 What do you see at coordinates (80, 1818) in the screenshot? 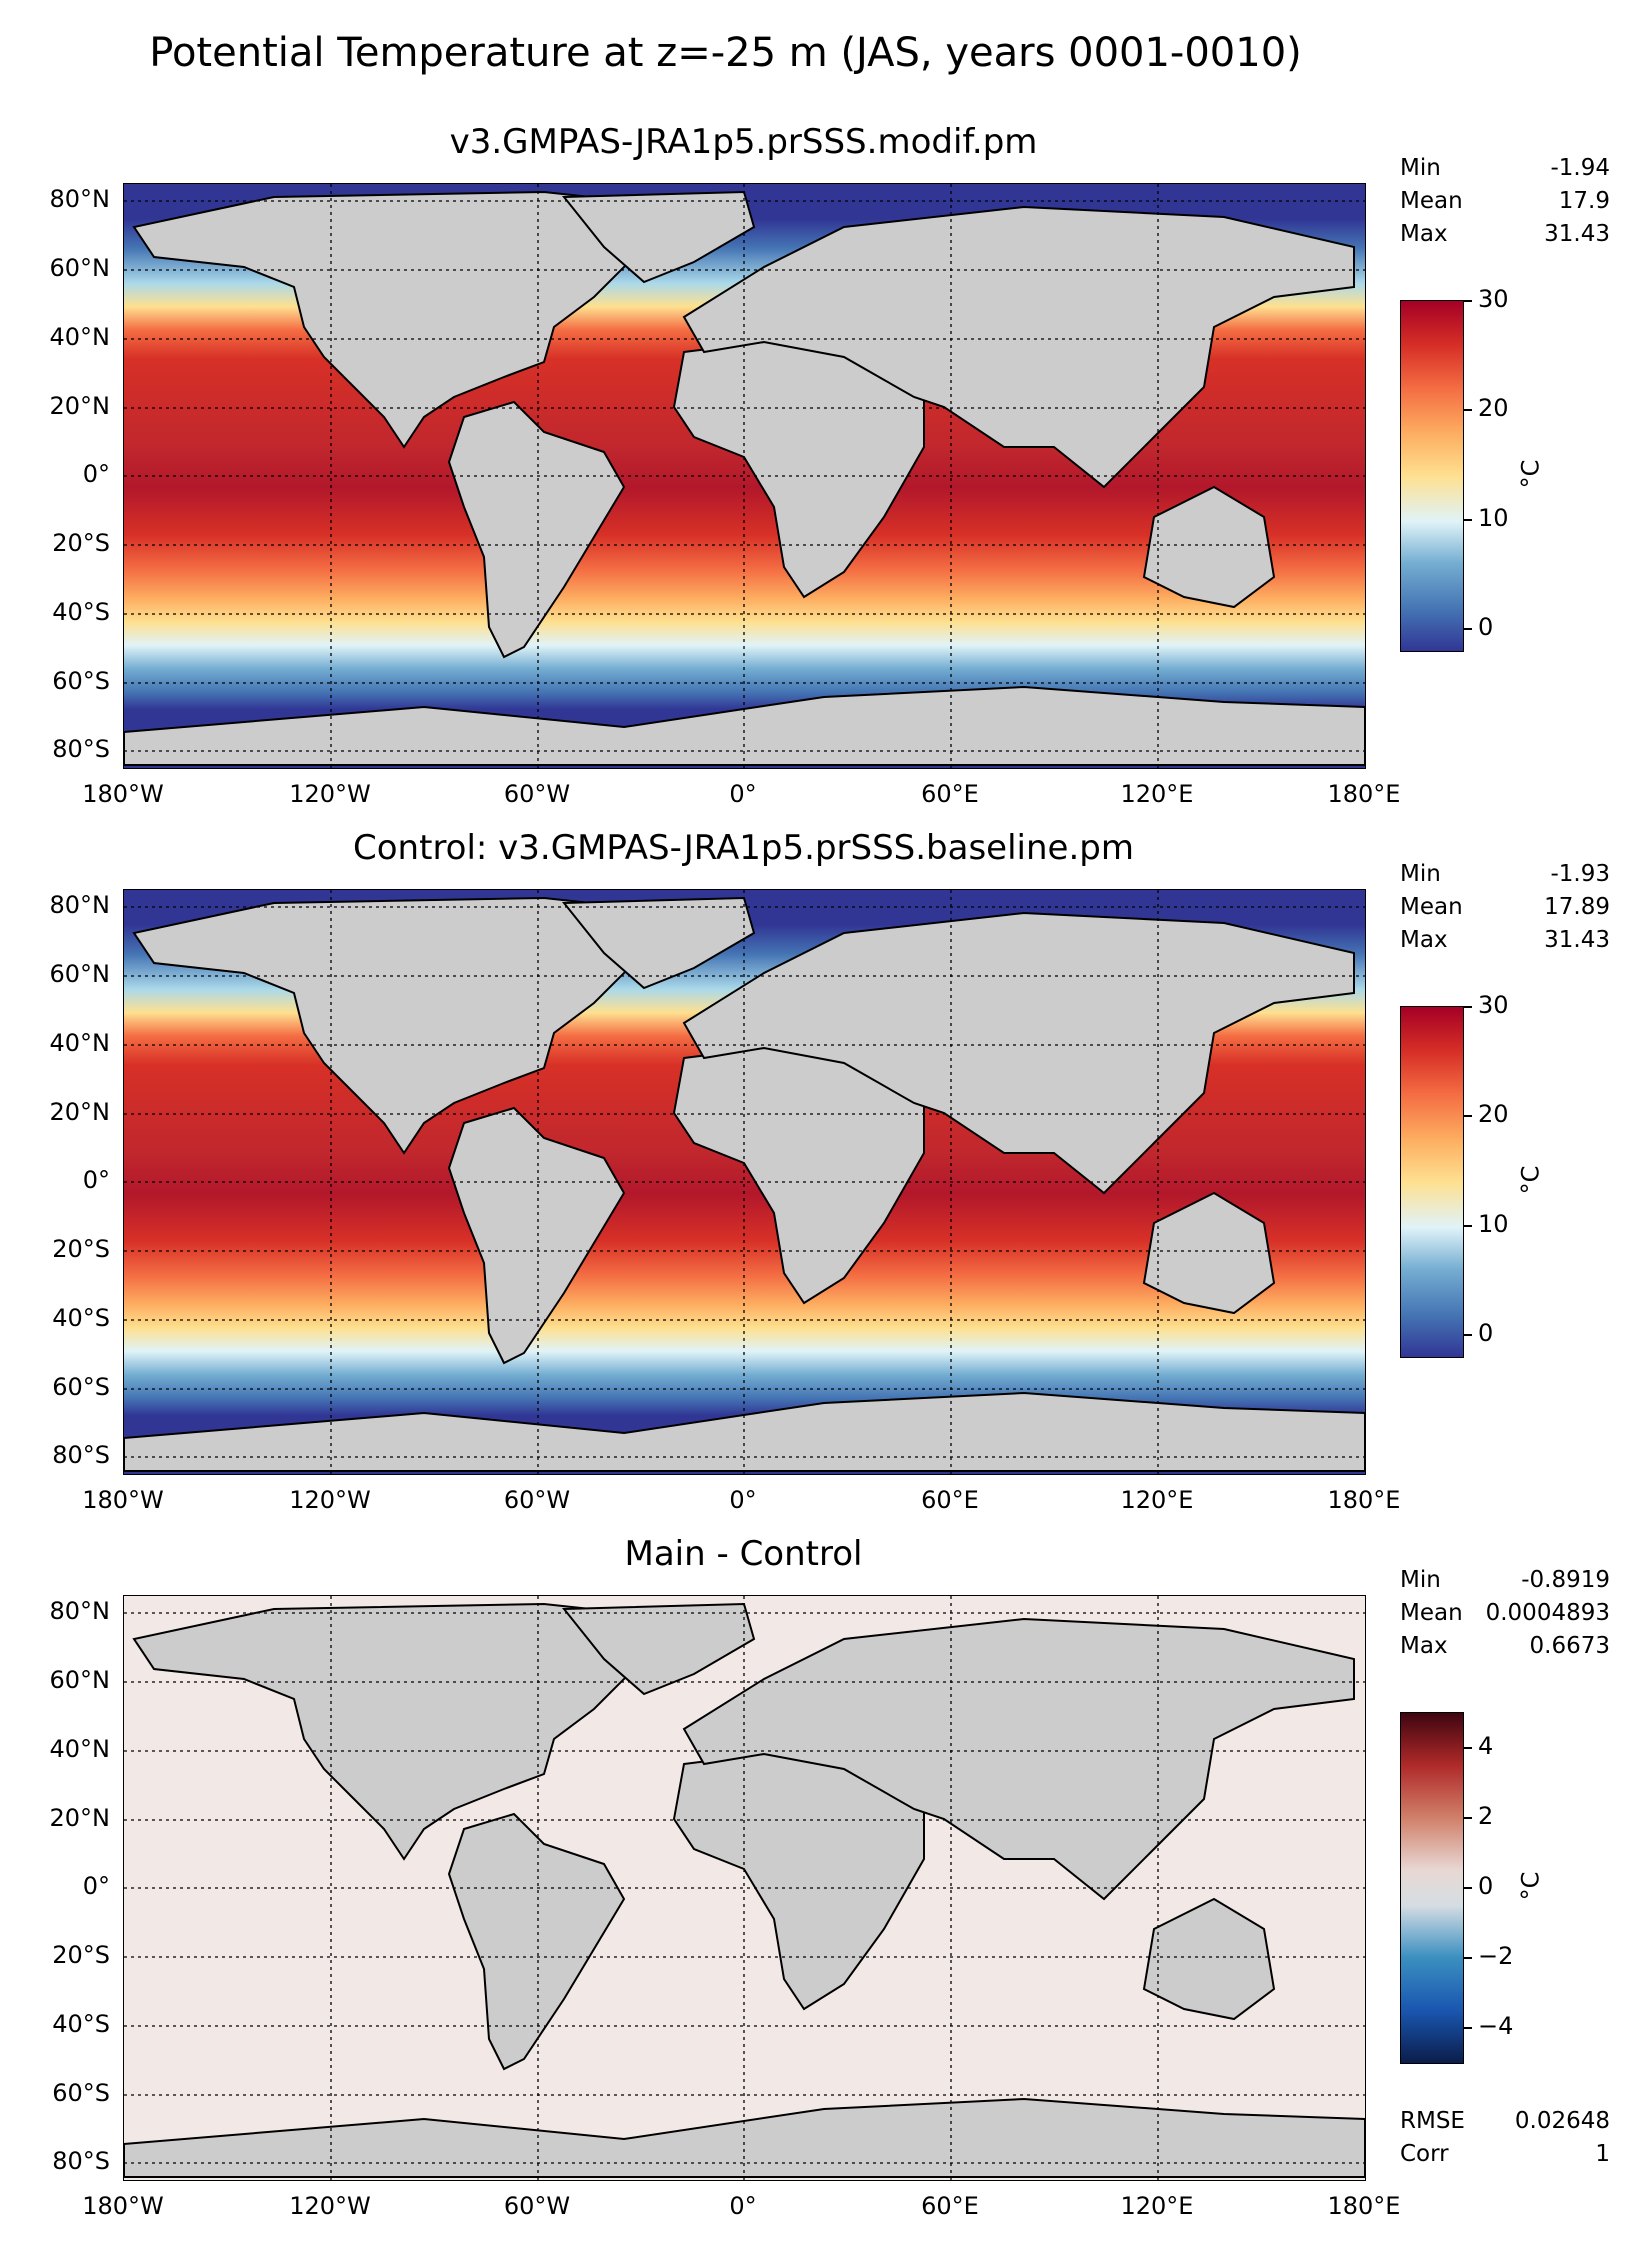
I see `lat-label: 20°N` at bounding box center [80, 1818].